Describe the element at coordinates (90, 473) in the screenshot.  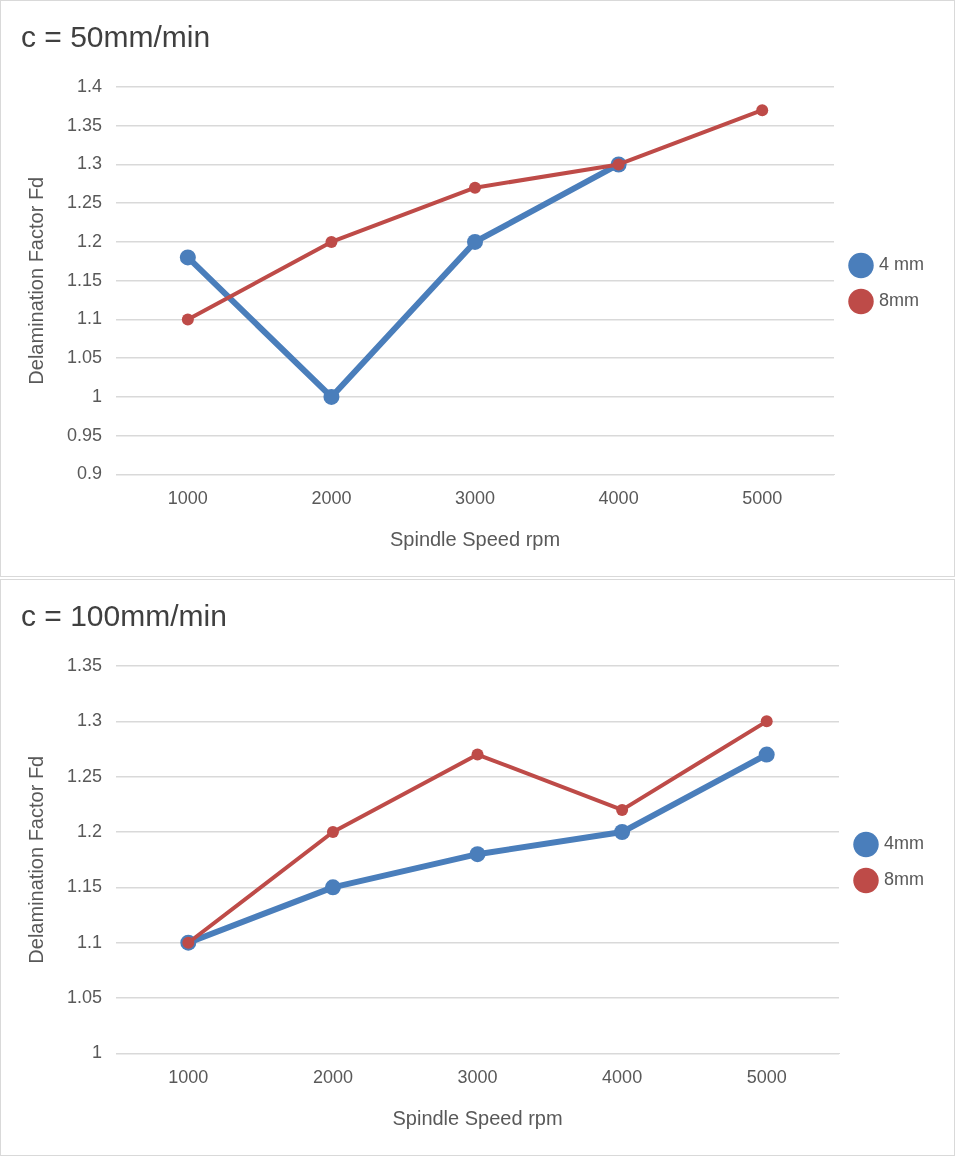
I see `y-tick-label: 0.9` at that location.